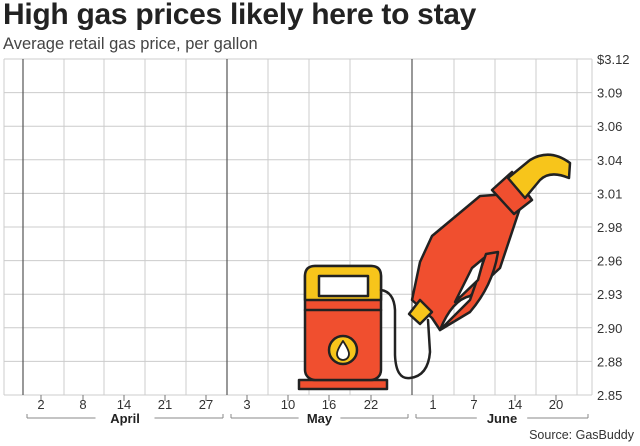  What do you see at coordinates (371, 404) in the screenshot?
I see `x-tick-label: 22` at bounding box center [371, 404].